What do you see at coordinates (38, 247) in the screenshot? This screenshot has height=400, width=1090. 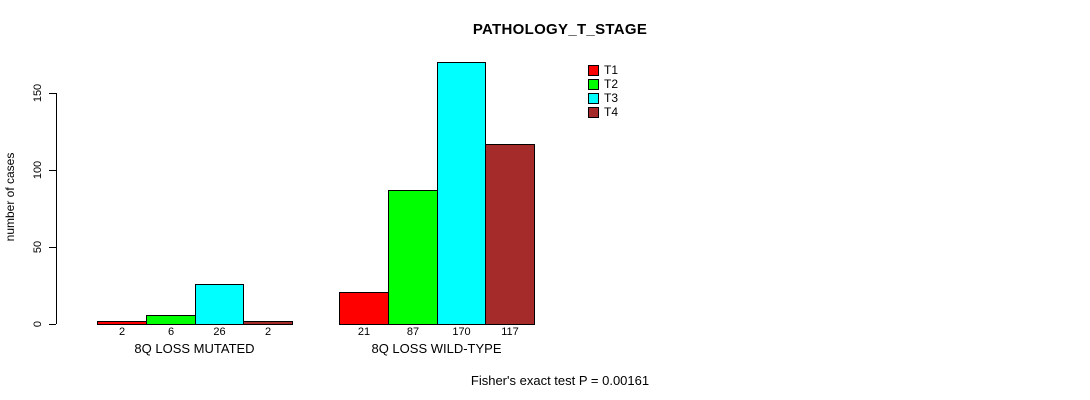 I see `y-tick-label: 50` at bounding box center [38, 247].